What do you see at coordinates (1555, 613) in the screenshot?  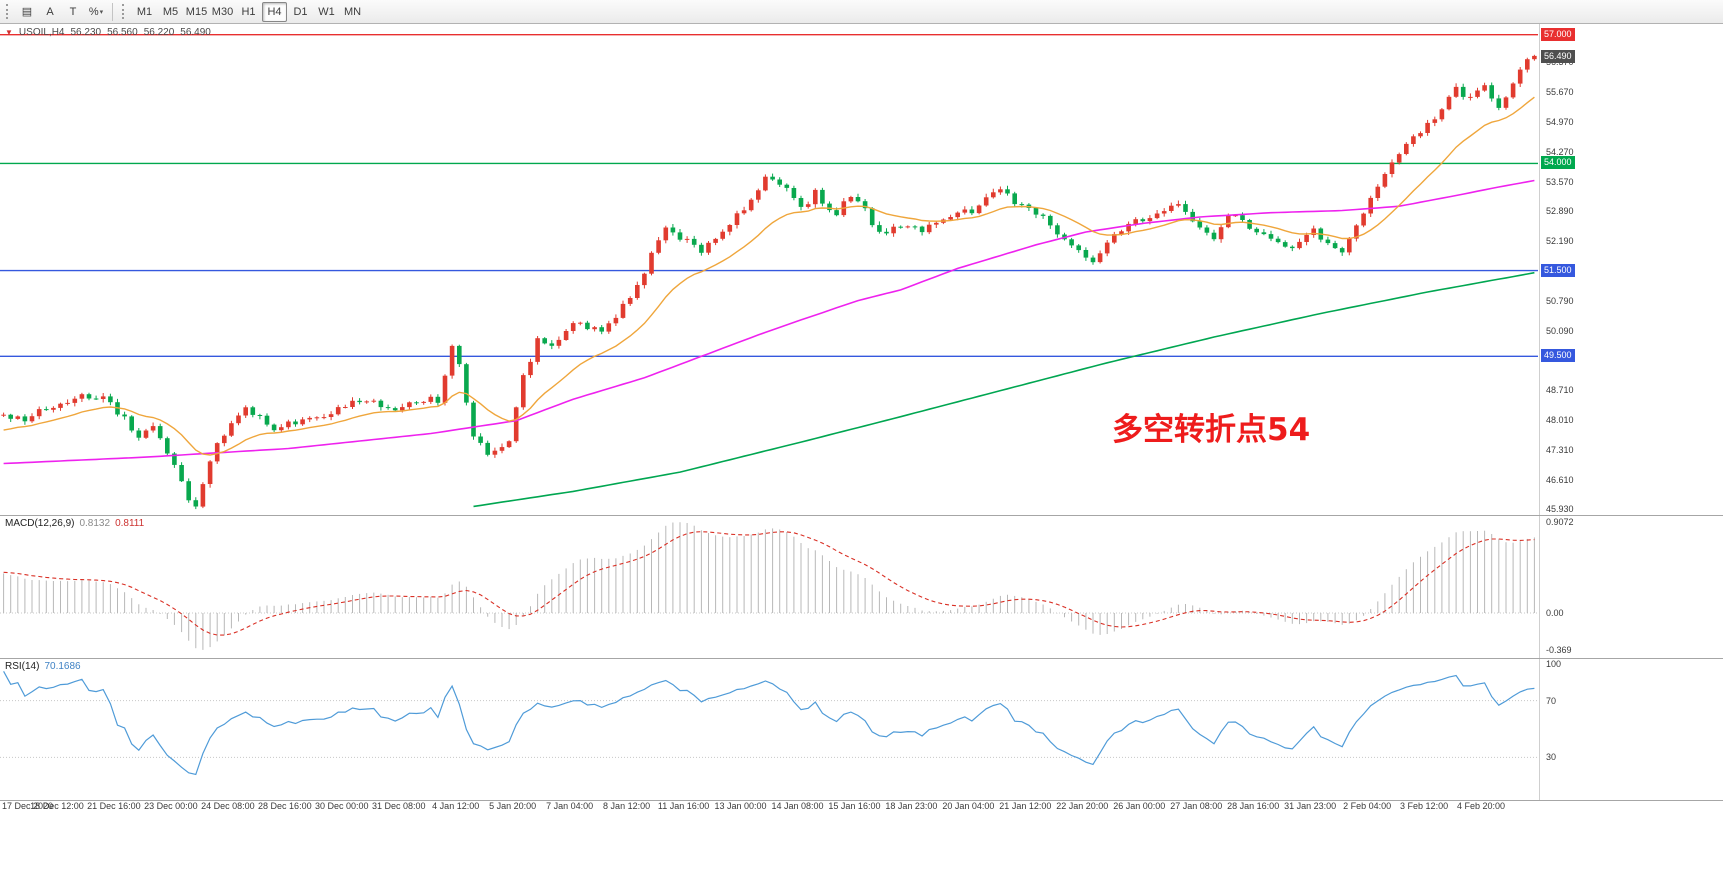 I see `macd-axis-label: 0.00` at bounding box center [1555, 613].